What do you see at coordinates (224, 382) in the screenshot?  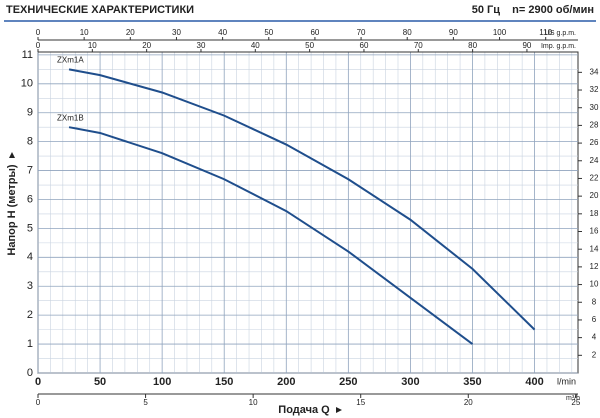 I see `x-tick-label: 150` at bounding box center [224, 382].